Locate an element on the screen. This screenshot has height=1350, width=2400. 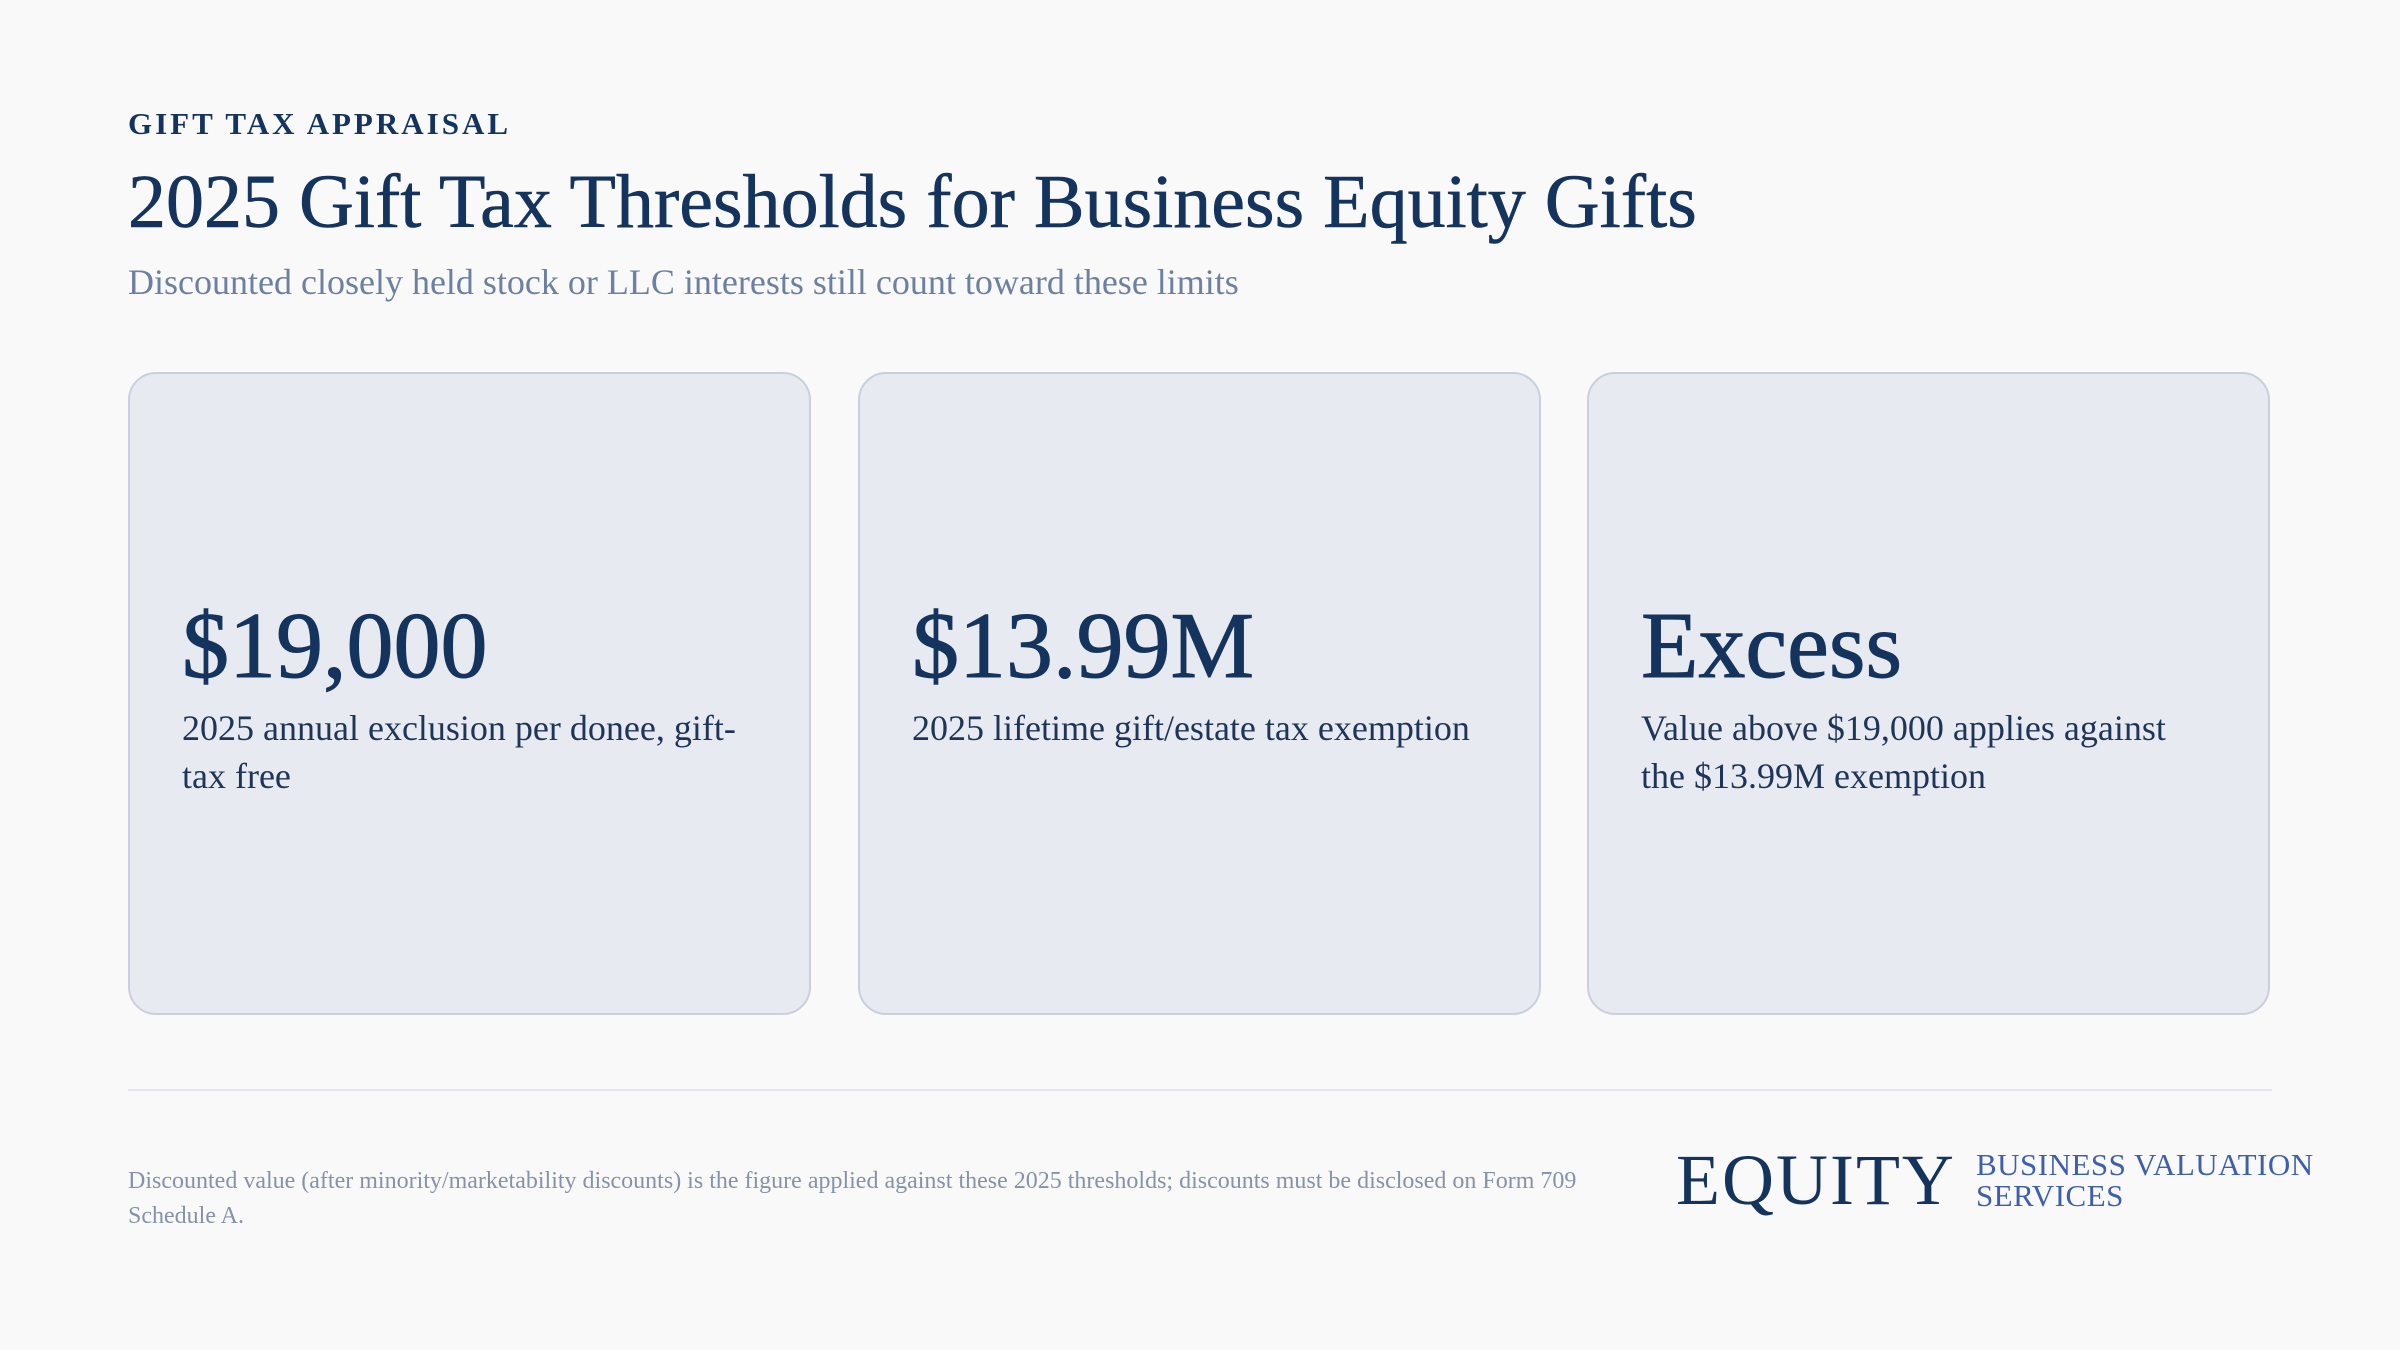
logo-wordmark: EQUITY is located at coordinates (1816, 1180).